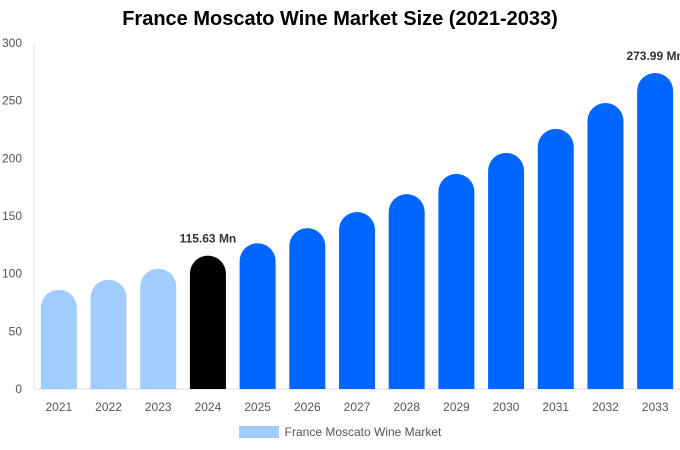 Image resolution: width=680 pixels, height=450 pixels. Describe the element at coordinates (655, 407) in the screenshot. I see `x-tick-label: 2033` at that location.